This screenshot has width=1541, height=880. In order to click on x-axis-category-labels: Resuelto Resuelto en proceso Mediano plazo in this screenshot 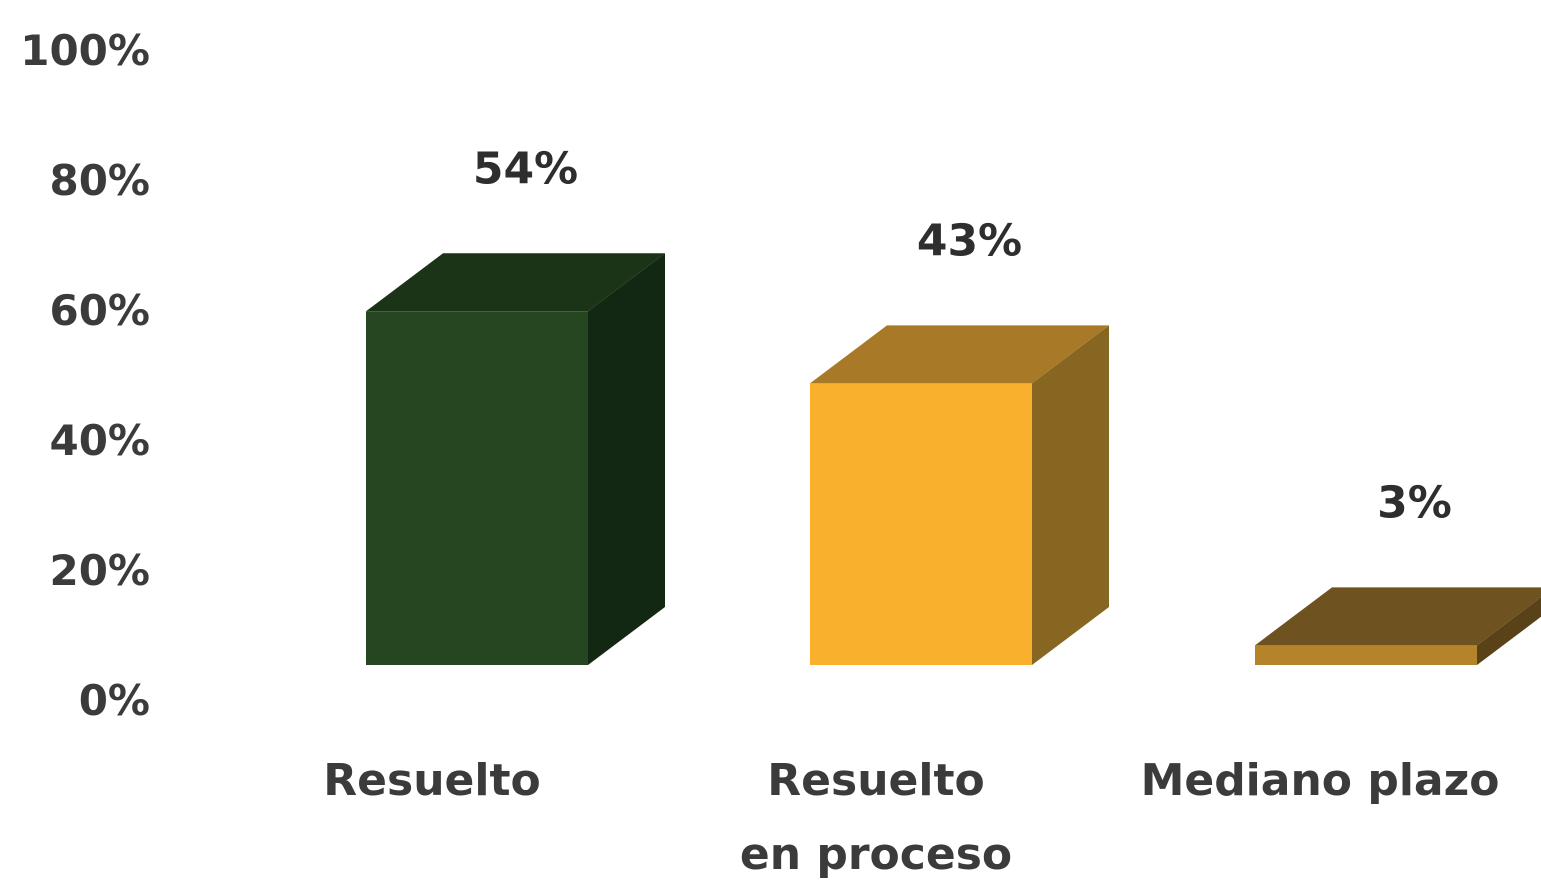, I will do `click(911, 817)`.